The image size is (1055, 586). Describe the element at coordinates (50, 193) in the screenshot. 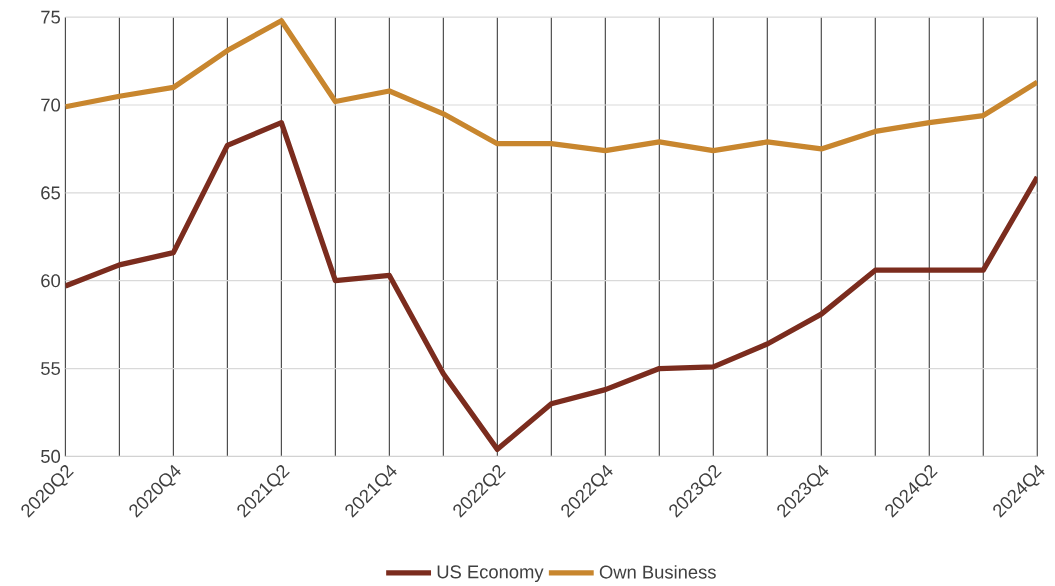

I see `y-tick-label: 65` at that location.